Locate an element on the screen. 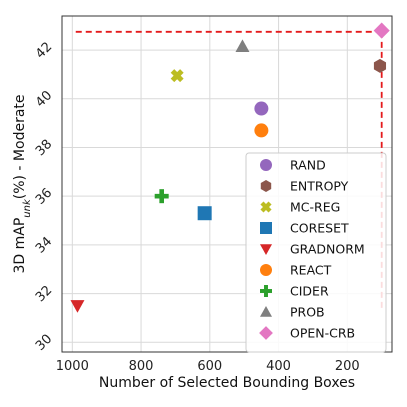 This screenshot has width=407, height=407. data-point-mc-reg is located at coordinates (177, 76).